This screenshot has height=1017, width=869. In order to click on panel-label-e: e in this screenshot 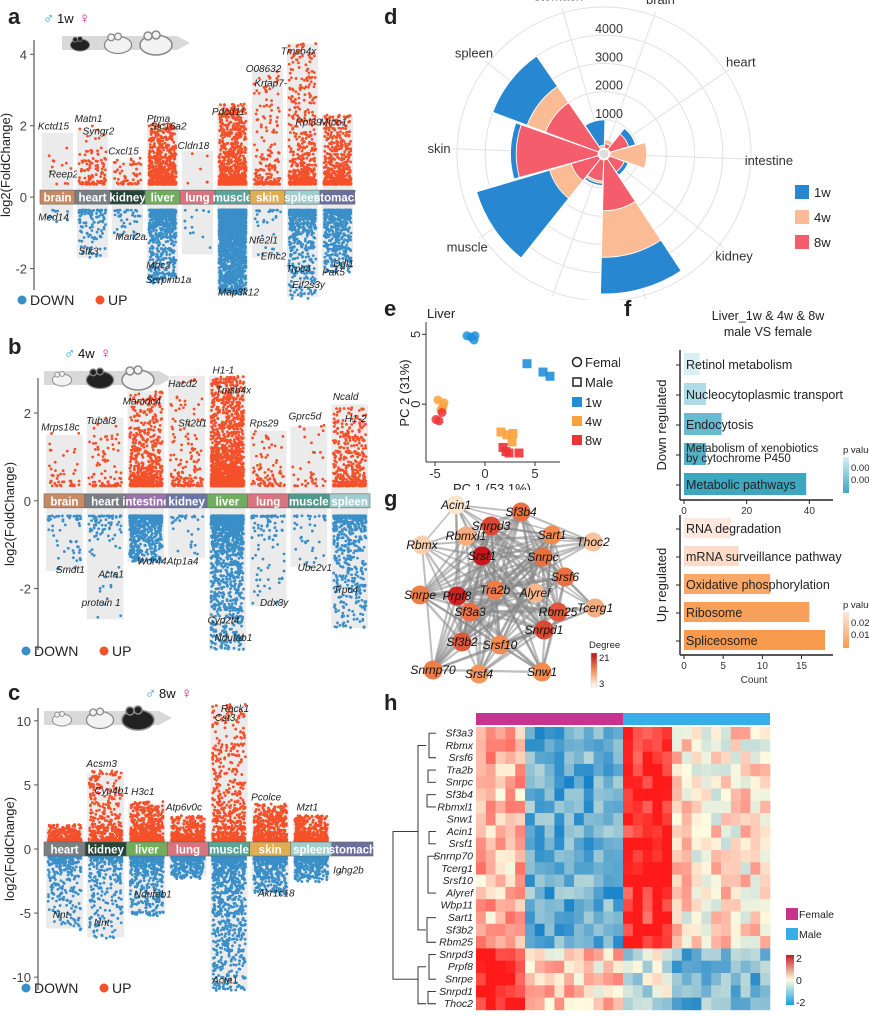, I will do `click(390, 309)`.